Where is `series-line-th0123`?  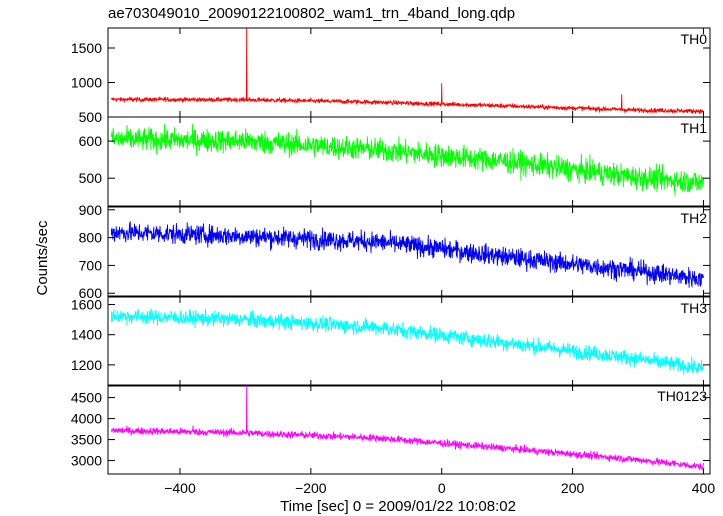 series-line-th0123 is located at coordinates (407, 428).